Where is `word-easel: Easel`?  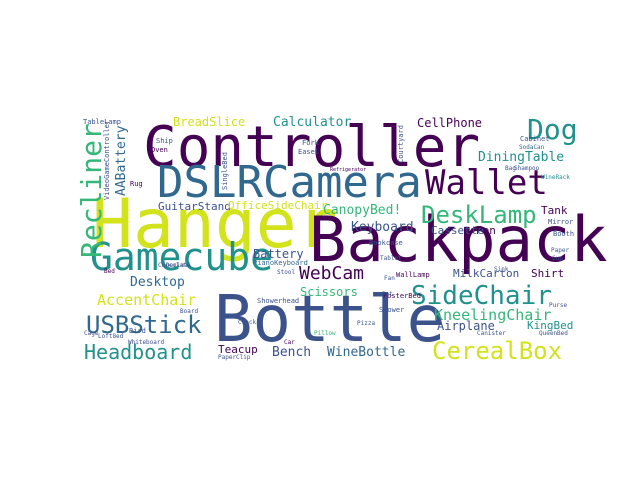 word-easel: Easel is located at coordinates (309, 152).